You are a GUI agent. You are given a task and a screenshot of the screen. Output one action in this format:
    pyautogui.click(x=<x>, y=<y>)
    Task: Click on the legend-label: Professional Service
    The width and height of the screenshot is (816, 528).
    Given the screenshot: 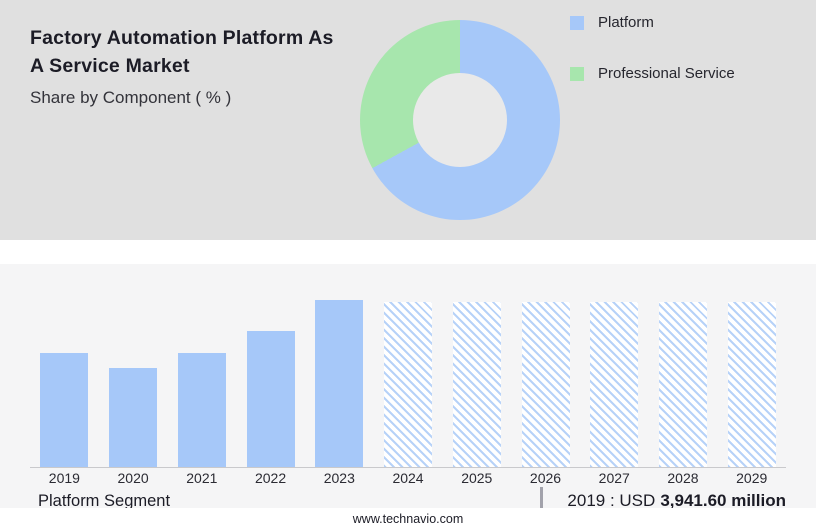 What is the action you would take?
    pyautogui.click(x=666, y=73)
    